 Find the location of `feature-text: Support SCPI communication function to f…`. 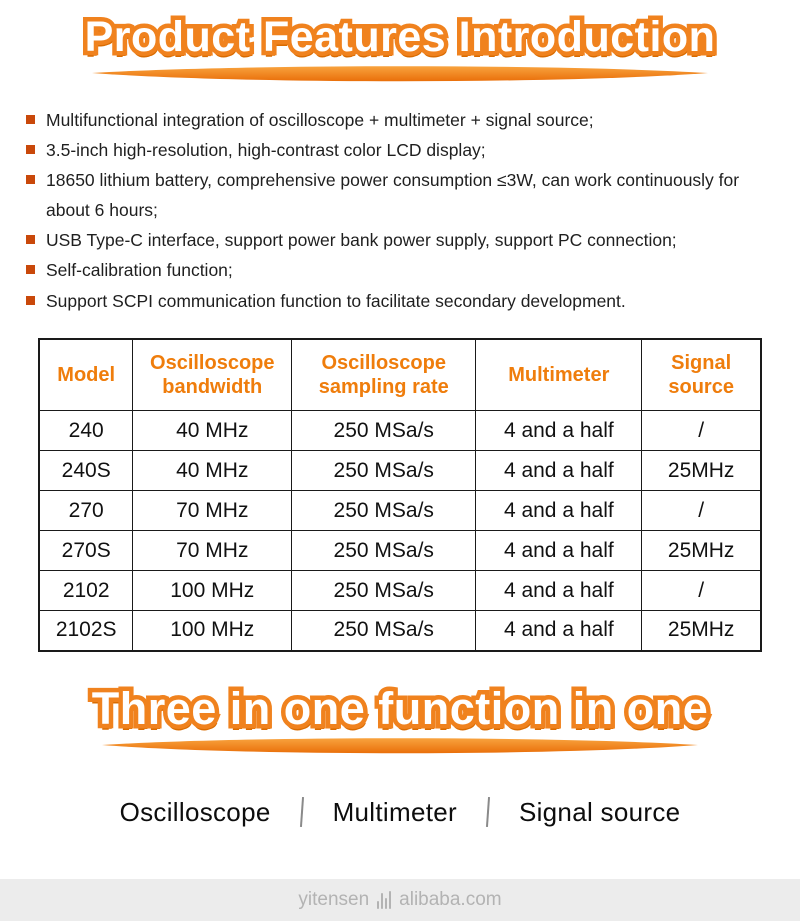

feature-text: Support SCPI communication function to f… is located at coordinates (336, 300).